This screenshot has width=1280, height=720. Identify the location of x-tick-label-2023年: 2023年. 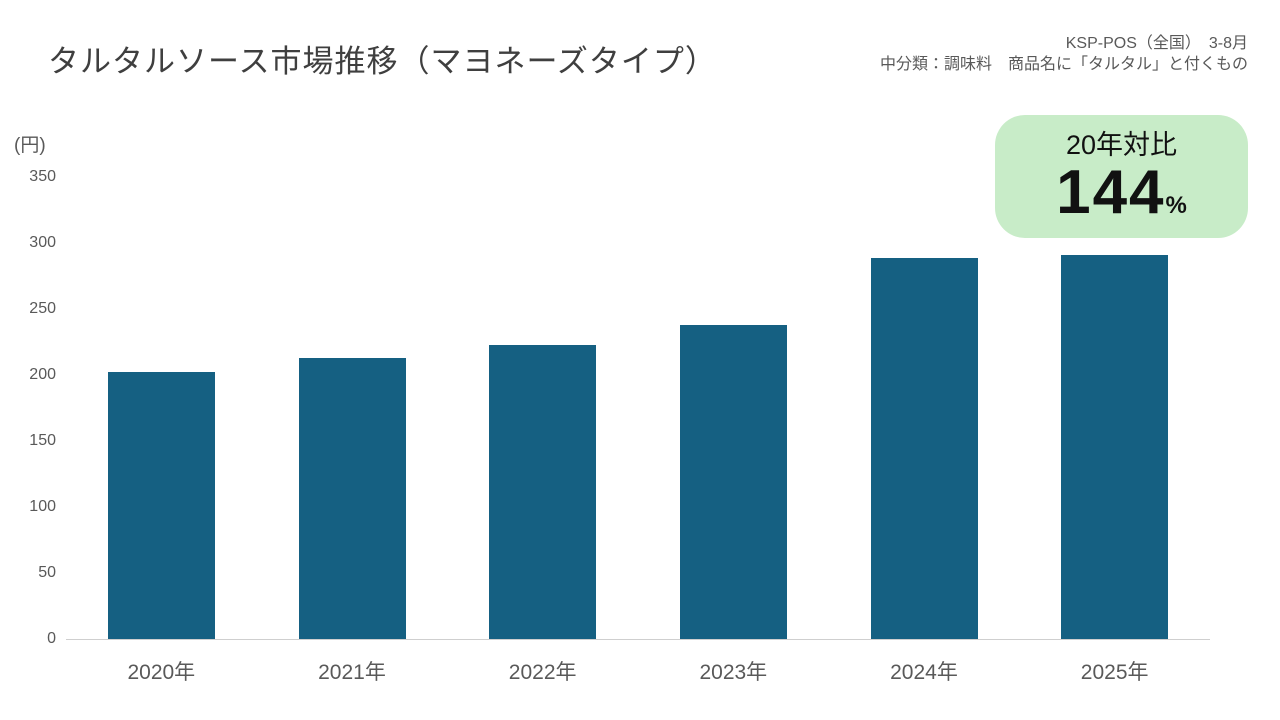
(733, 672).